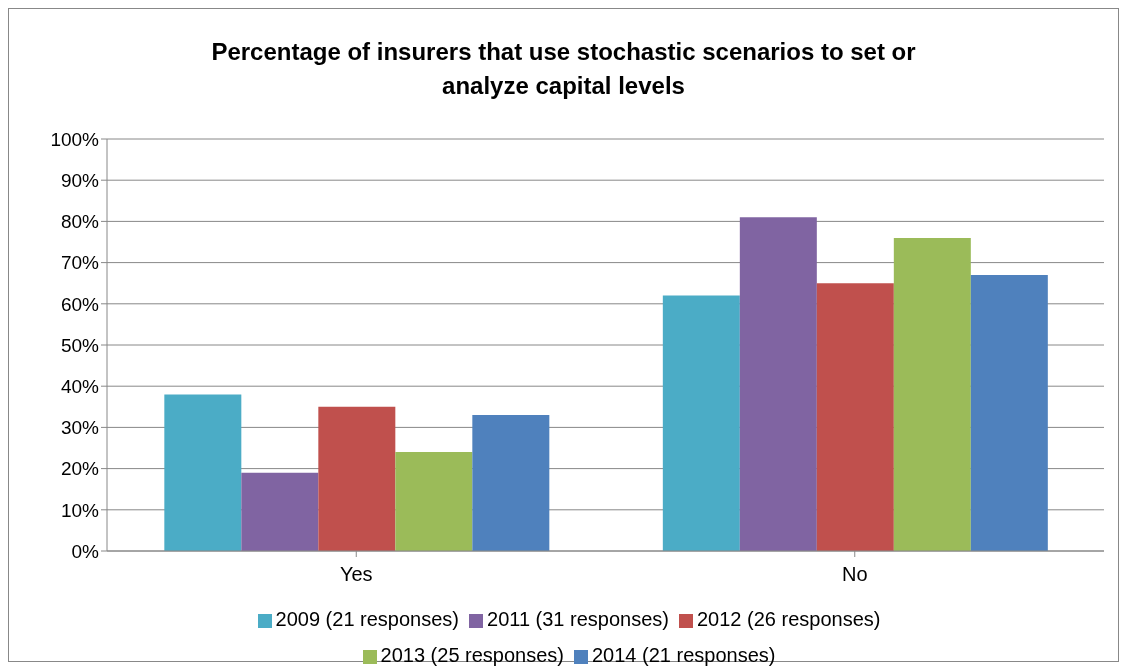 The width and height of the screenshot is (1127, 670). I want to click on legend-label: 2014 (21 responses), so click(684, 655).